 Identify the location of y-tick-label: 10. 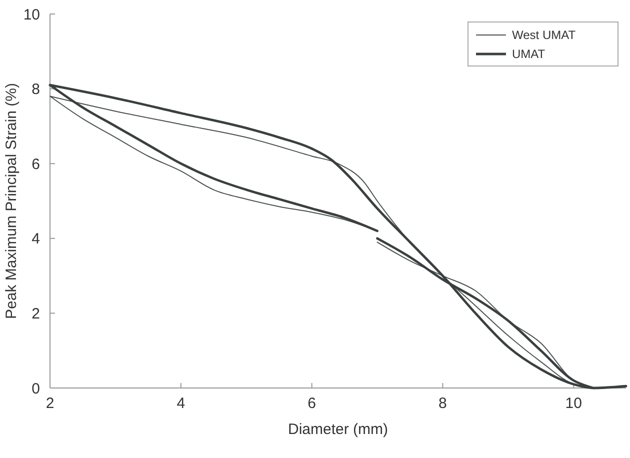
(31, 15).